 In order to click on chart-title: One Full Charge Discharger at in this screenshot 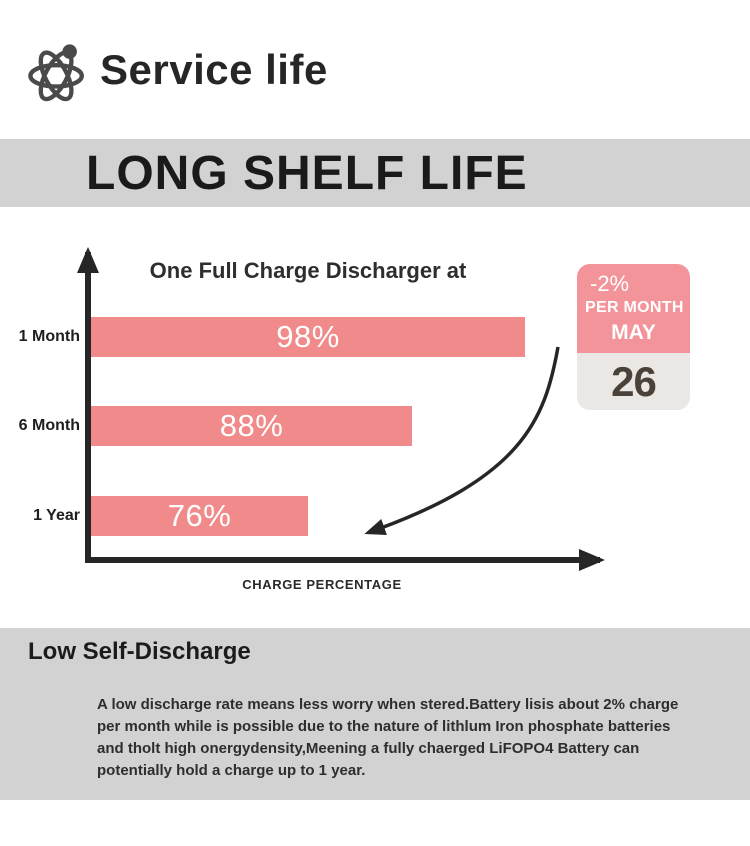, I will do `click(308, 270)`.